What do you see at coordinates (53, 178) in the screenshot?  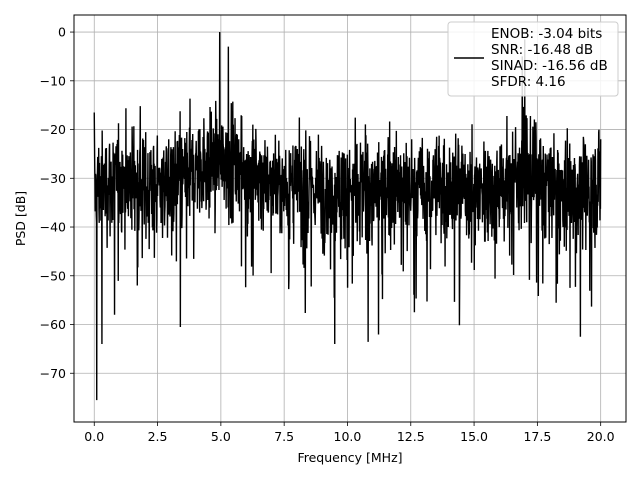 I see `y-tick-label: −30` at bounding box center [53, 178].